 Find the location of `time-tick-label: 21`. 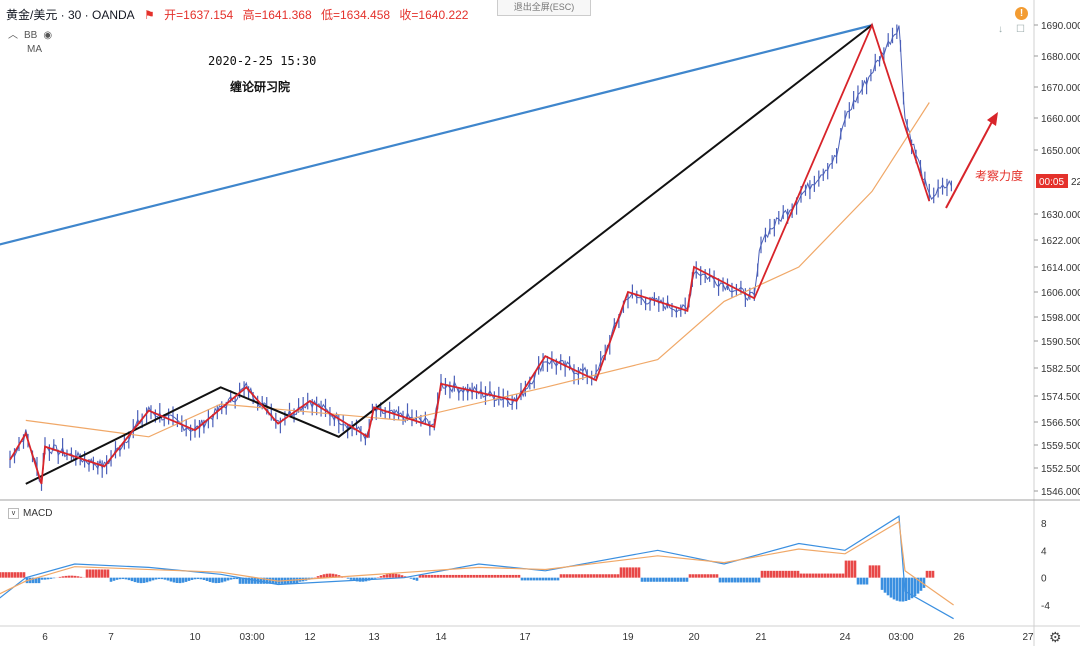

time-tick-label: 21 is located at coordinates (761, 637).